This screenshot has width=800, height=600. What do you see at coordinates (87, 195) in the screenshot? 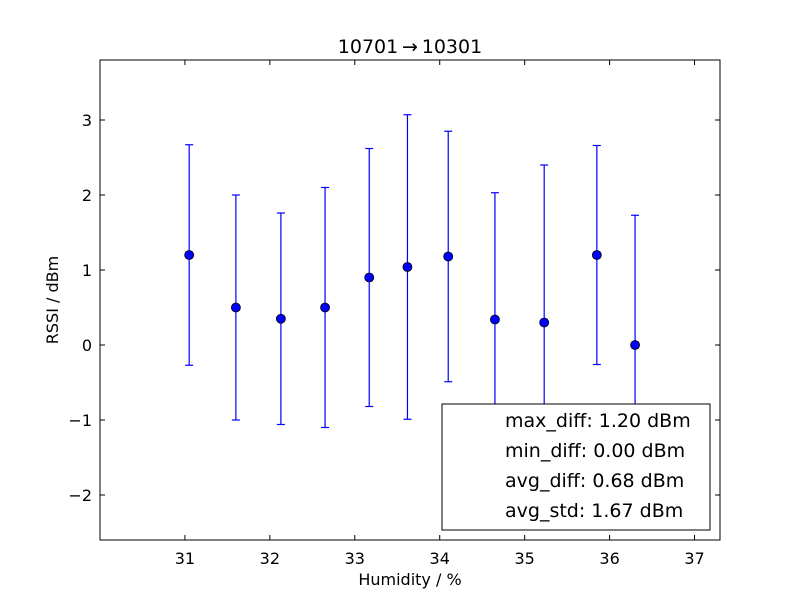
I see `y-tick-label: 2` at bounding box center [87, 195].